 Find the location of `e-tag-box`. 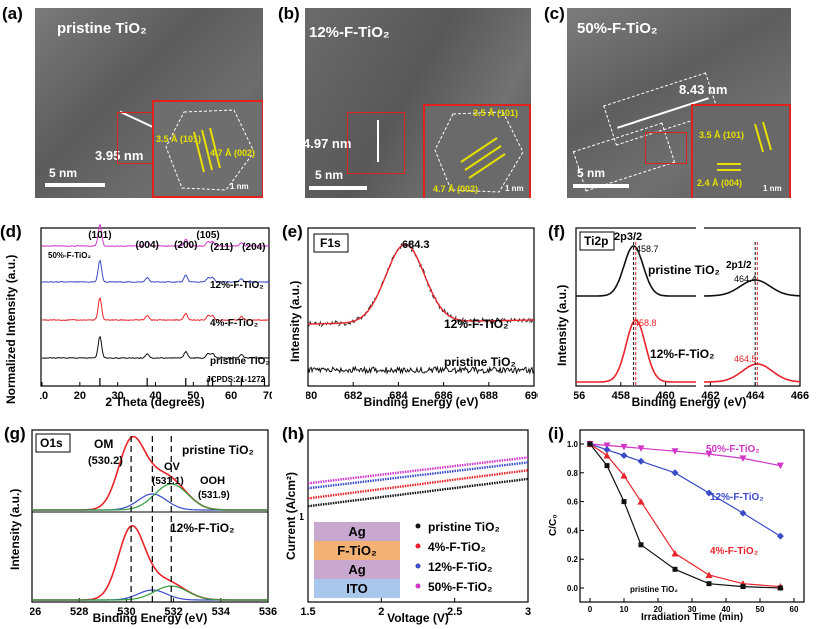

e-tag-box is located at coordinates (331, 243).